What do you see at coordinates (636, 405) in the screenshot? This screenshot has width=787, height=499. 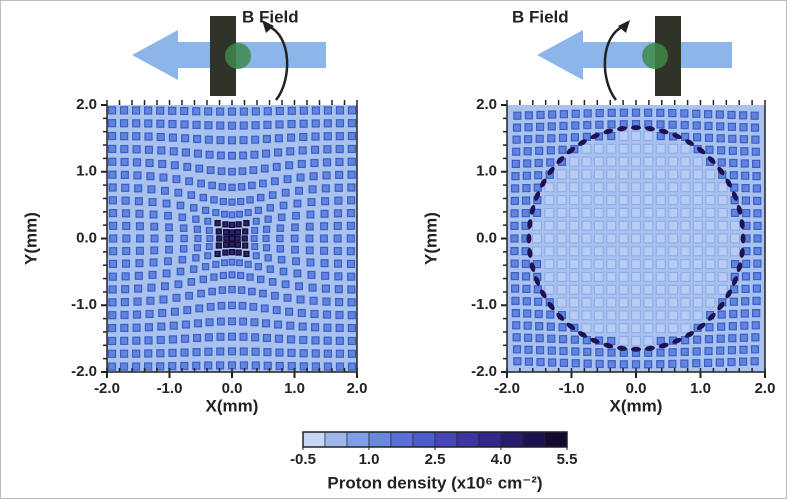 I see `x-axis-label: X(mm)` at bounding box center [636, 405].